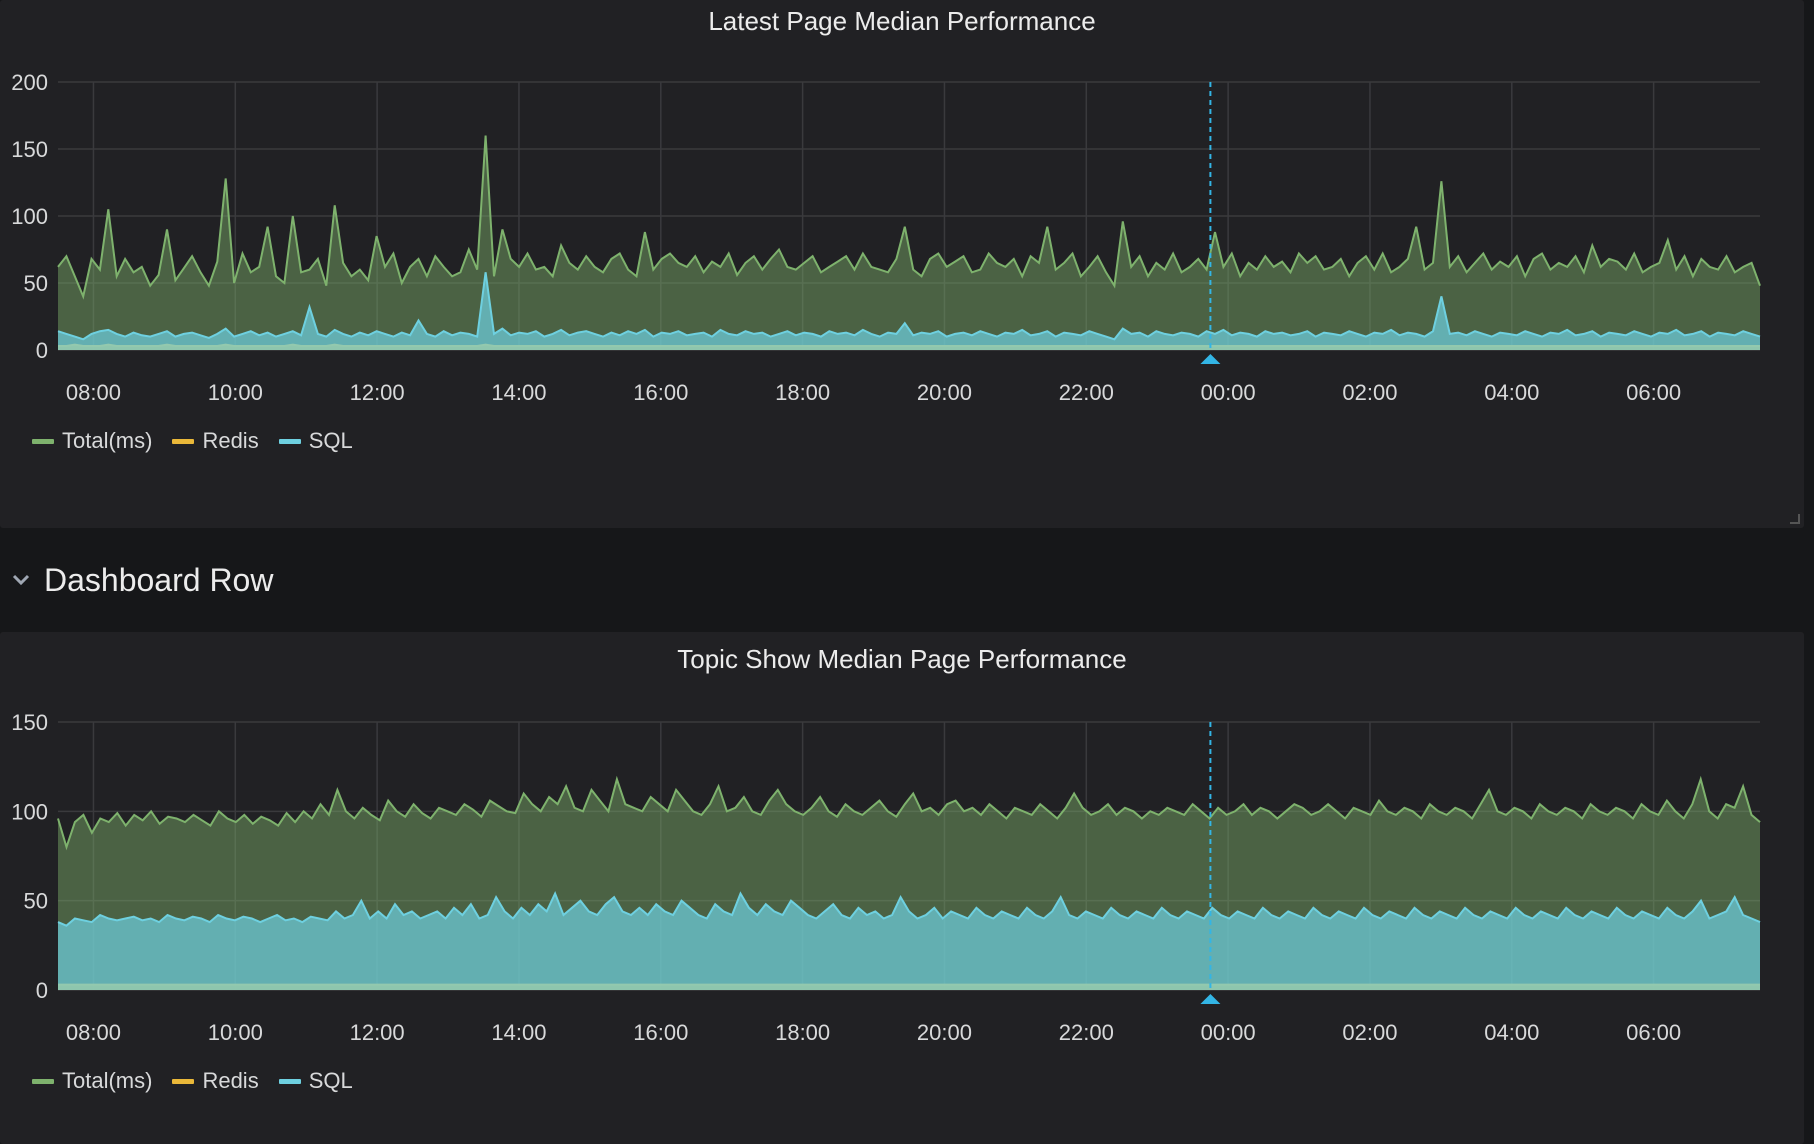 This screenshot has width=1814, height=1144. Describe the element at coordinates (1795, 519) in the screenshot. I see `resize-handle` at that location.